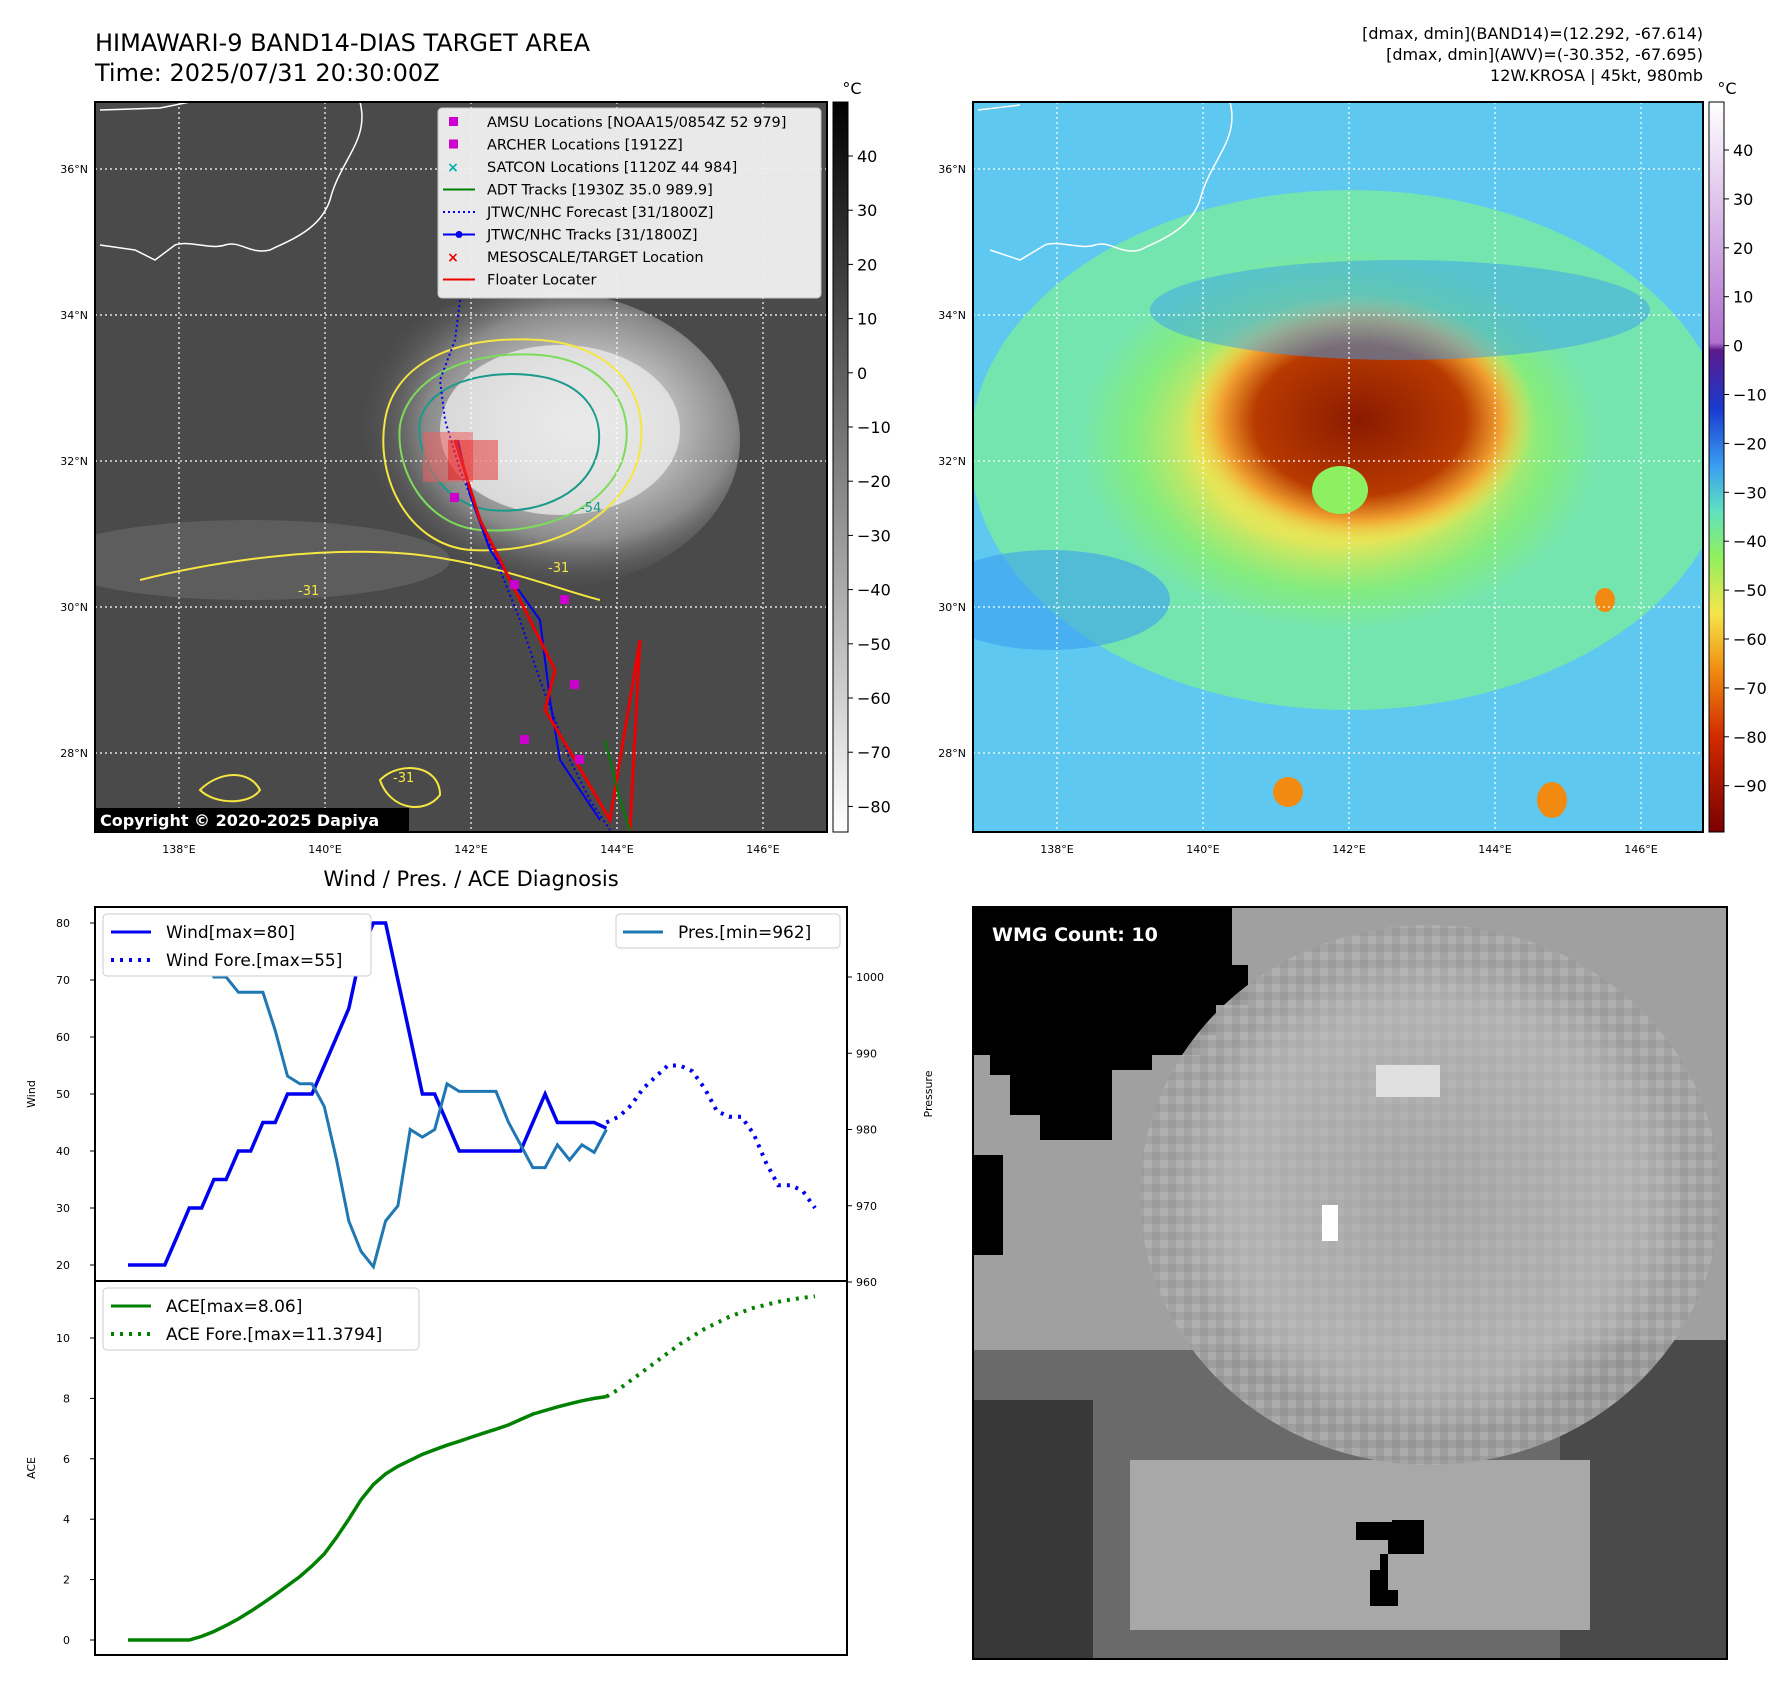 The image size is (1788, 1690). Describe the element at coordinates (63, 1151) in the screenshot. I see `wind-tick-label-40: 40` at that location.